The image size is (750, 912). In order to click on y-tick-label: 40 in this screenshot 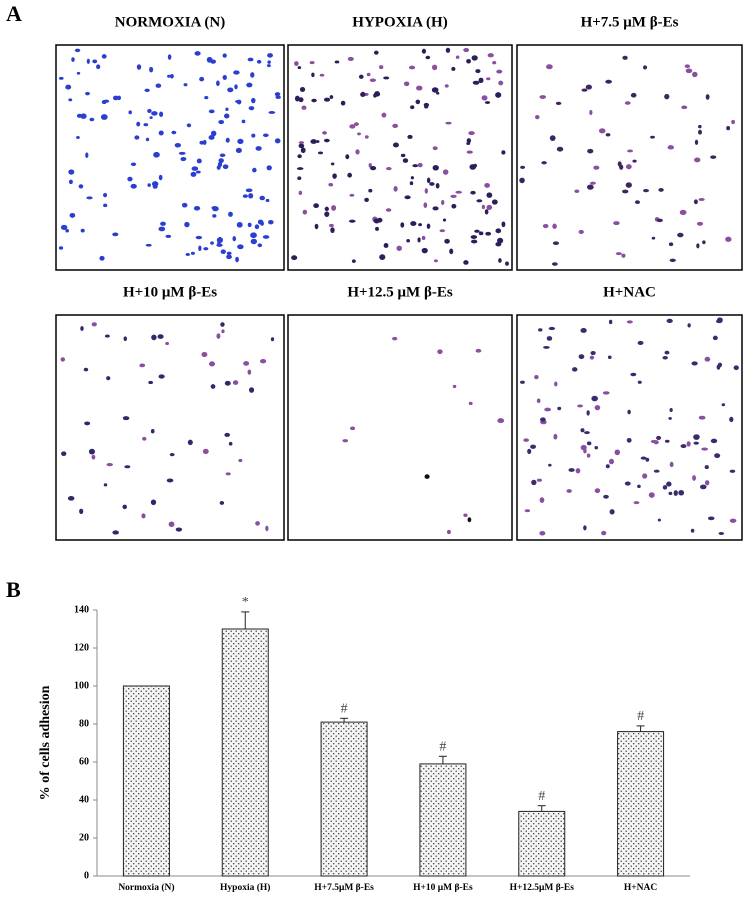, I will do `click(84, 799)`.